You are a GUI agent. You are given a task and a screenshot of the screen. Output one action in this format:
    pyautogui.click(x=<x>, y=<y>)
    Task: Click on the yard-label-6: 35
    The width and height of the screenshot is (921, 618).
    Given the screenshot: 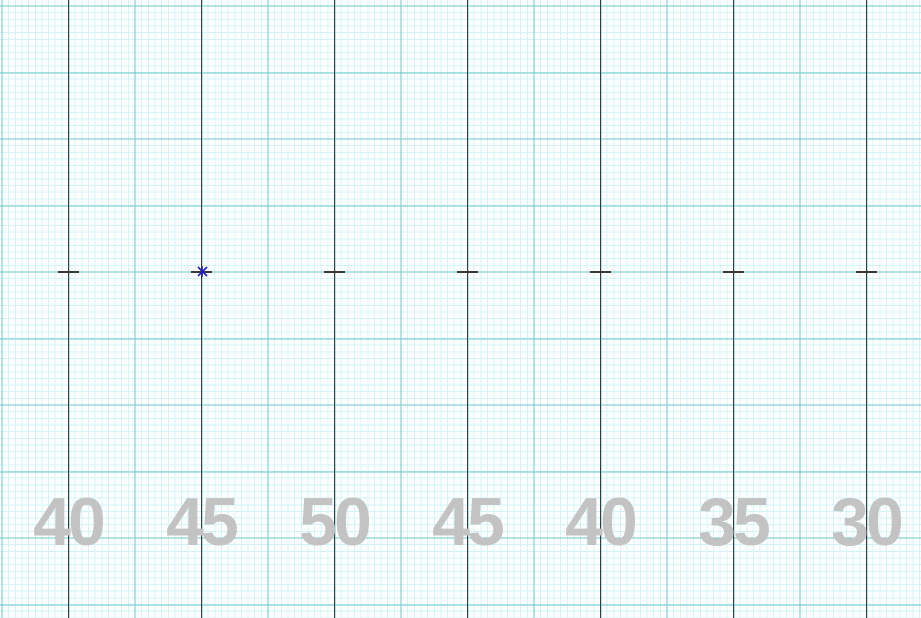 What is the action you would take?
    pyautogui.click(x=734, y=522)
    